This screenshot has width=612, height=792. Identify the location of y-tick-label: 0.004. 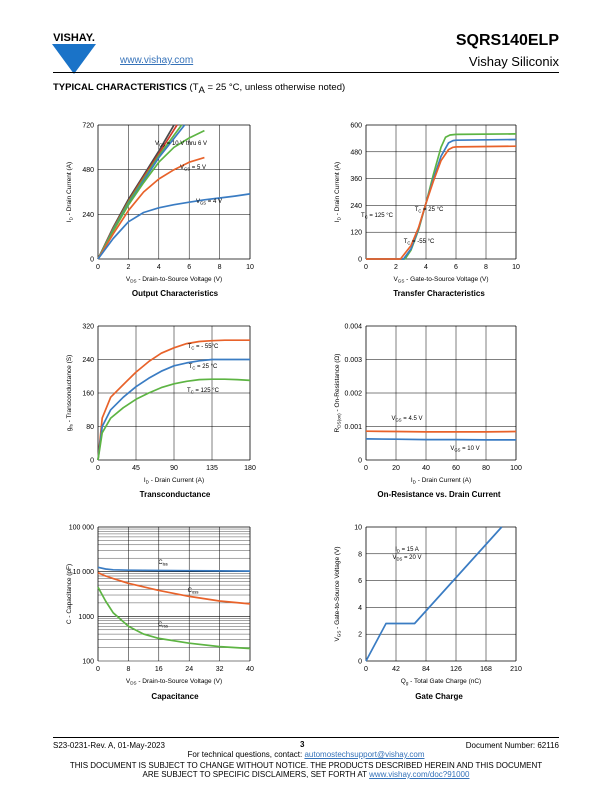
(353, 327).